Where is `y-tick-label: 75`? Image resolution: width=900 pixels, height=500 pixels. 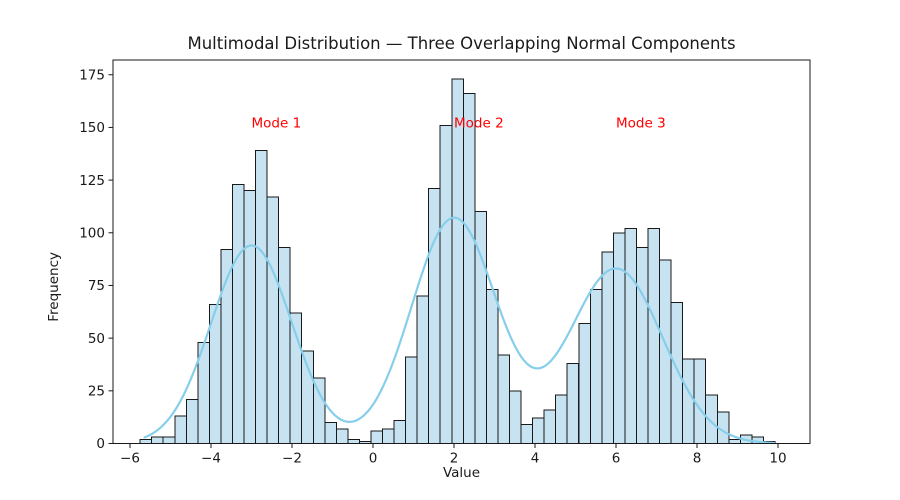 y-tick-label: 75 is located at coordinates (96, 286).